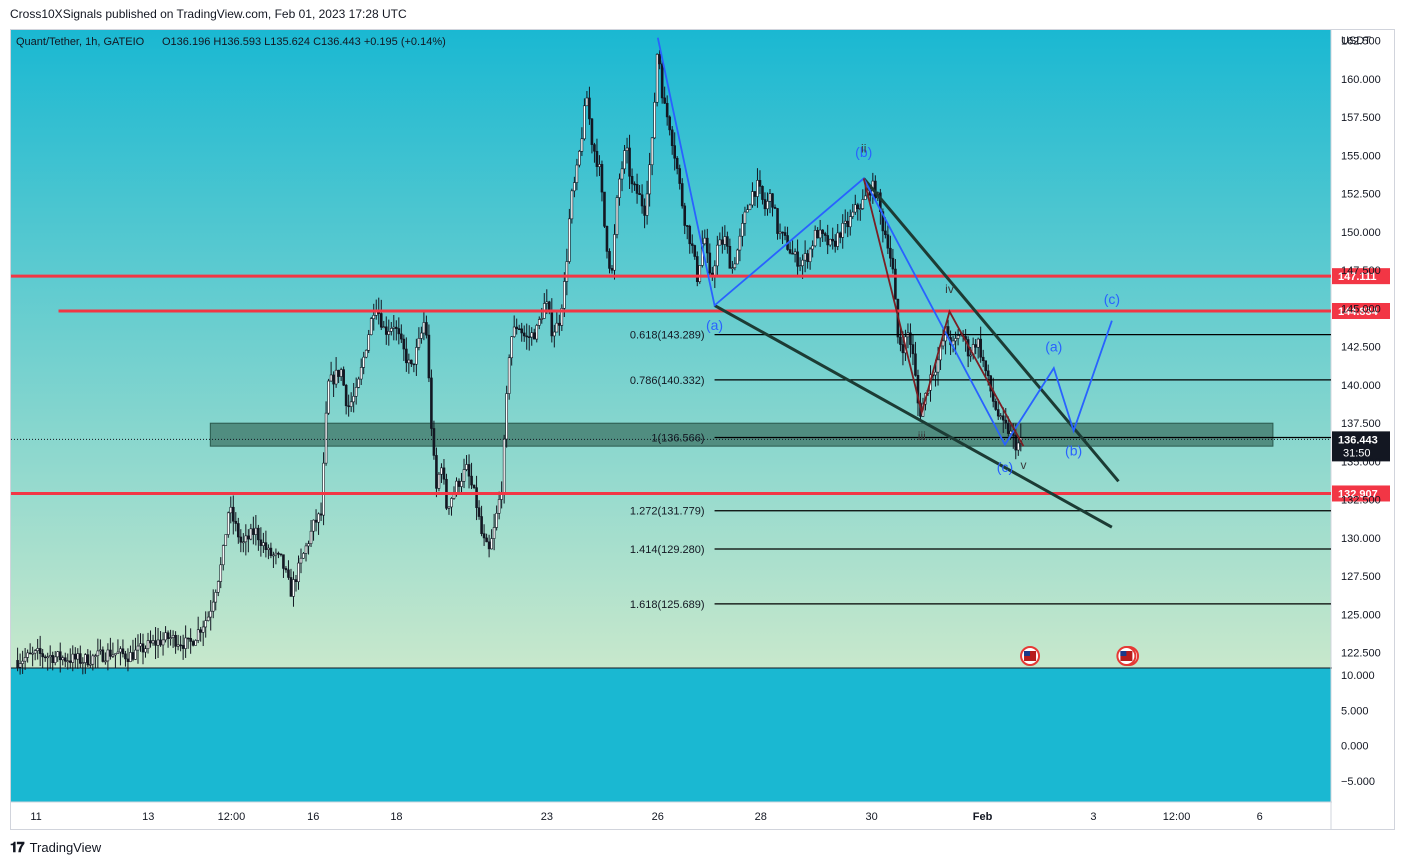 This screenshot has height=865, width=1405. What do you see at coordinates (1357, 453) in the screenshot?
I see `countdown-label: 31:50` at bounding box center [1357, 453].